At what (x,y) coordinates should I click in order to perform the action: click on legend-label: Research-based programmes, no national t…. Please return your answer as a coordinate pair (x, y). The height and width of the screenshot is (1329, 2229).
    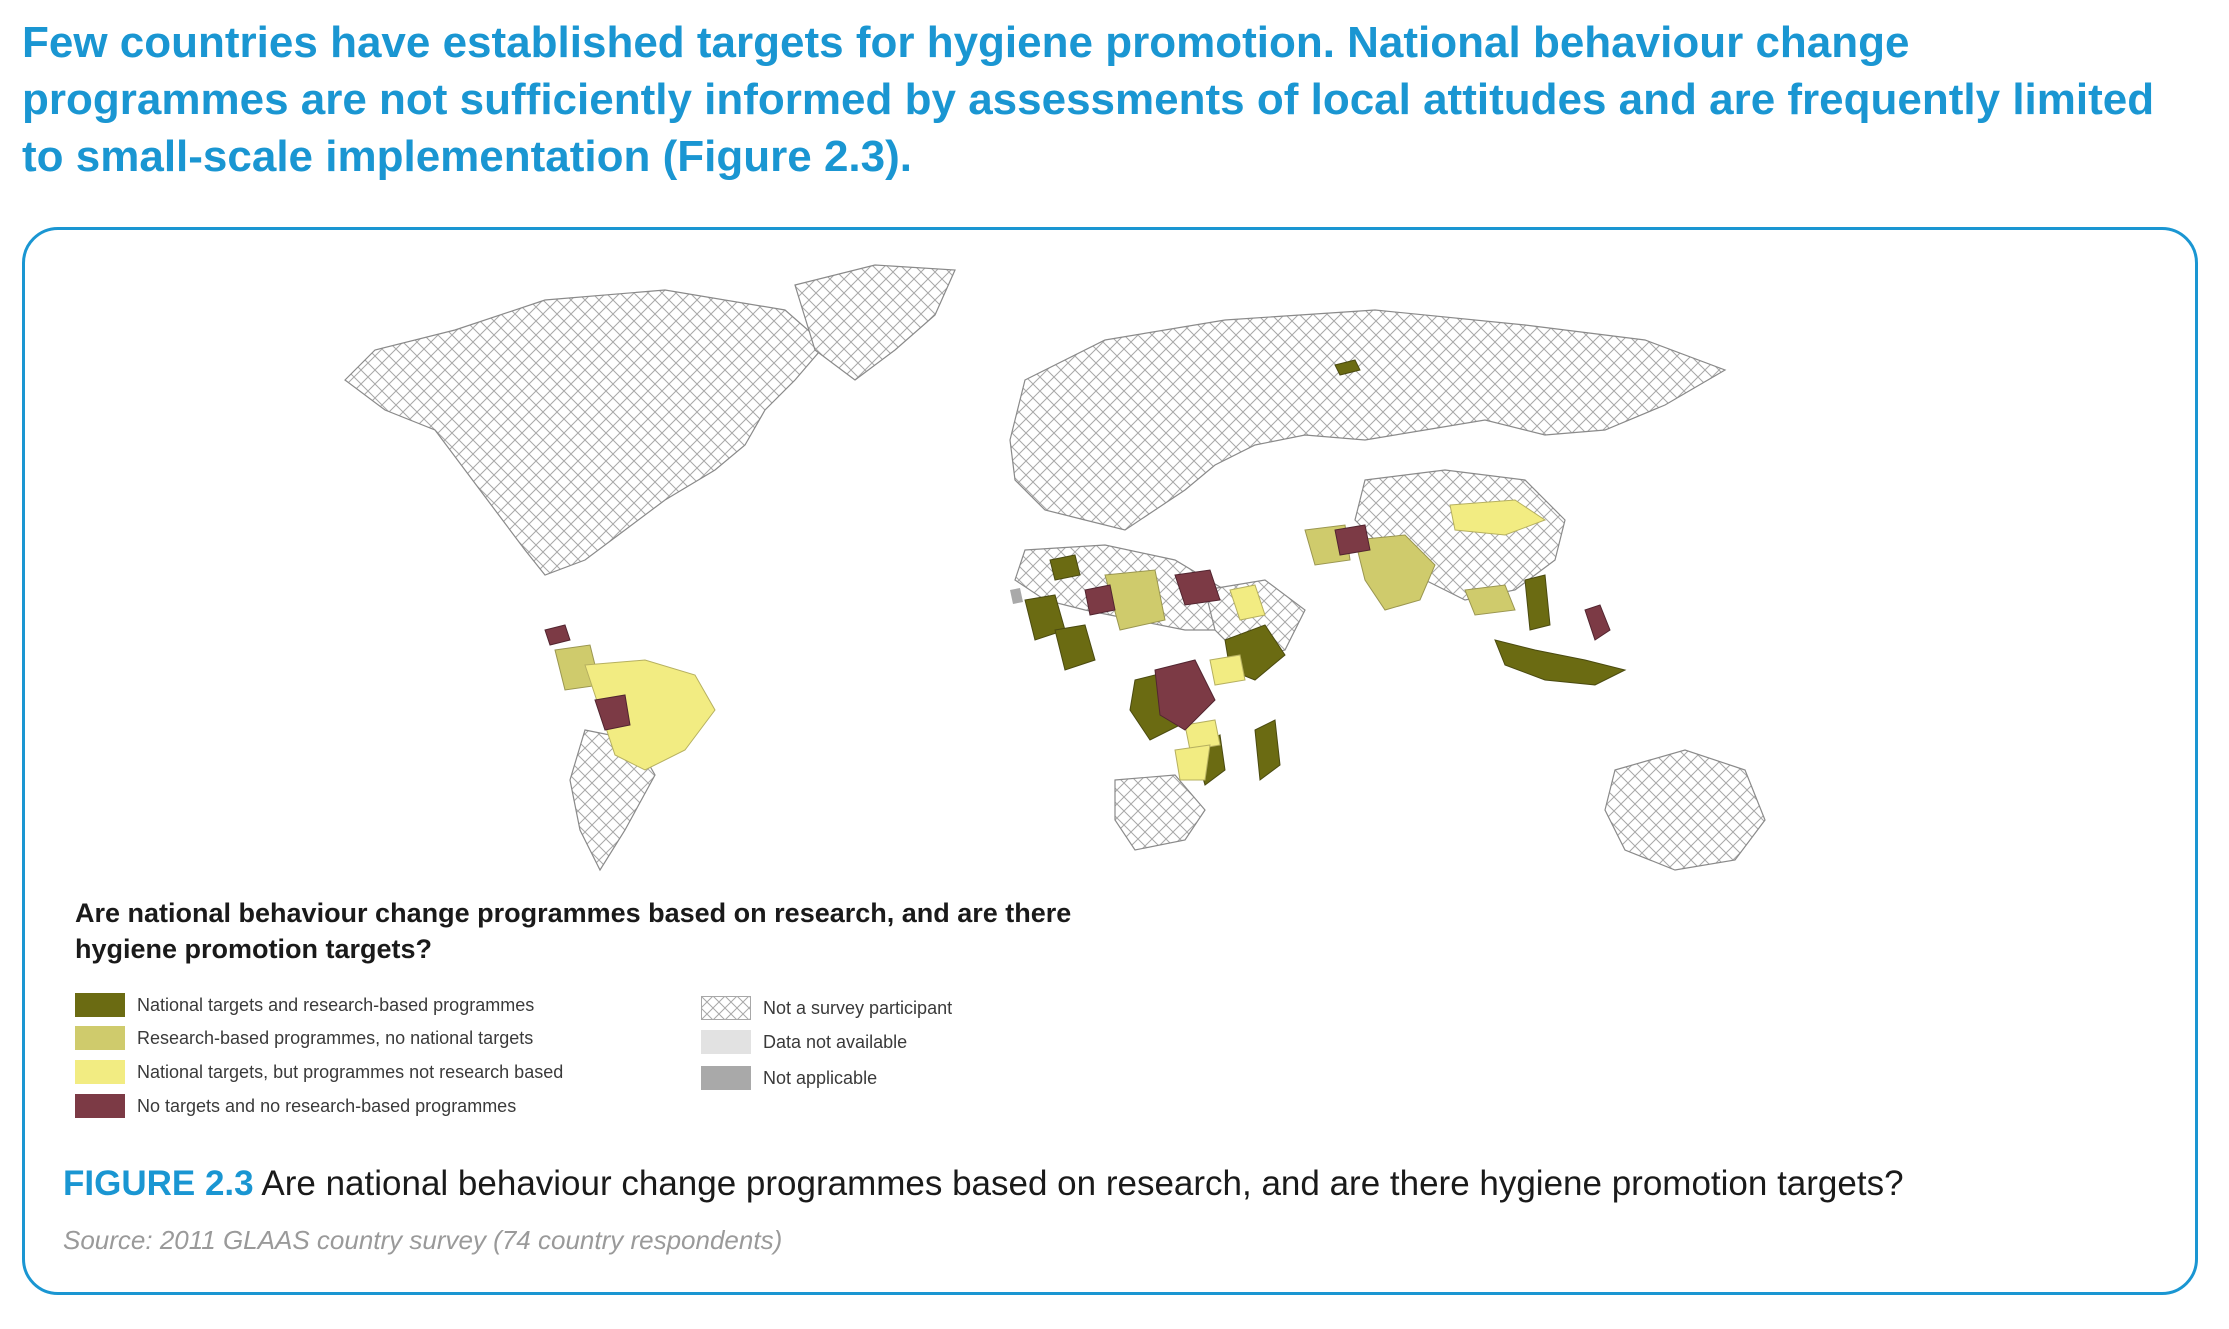
    Looking at the image, I should click on (335, 1037).